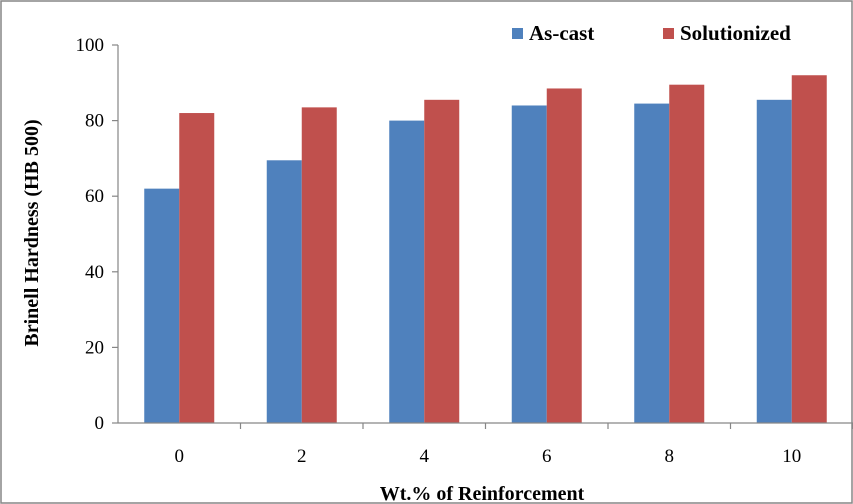 The width and height of the screenshot is (853, 504). What do you see at coordinates (94, 272) in the screenshot?
I see `y-tick-label: 40` at bounding box center [94, 272].